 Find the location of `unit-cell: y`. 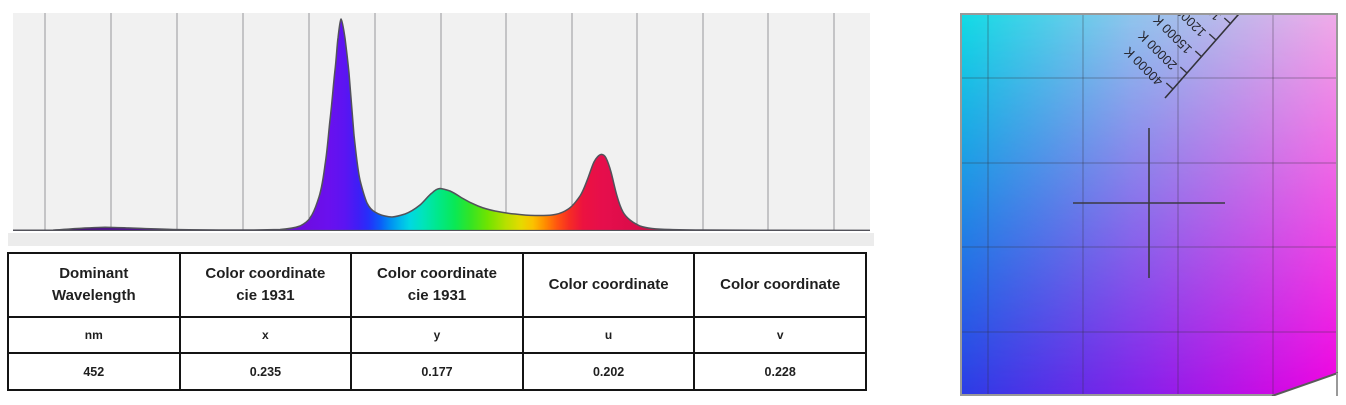

unit-cell: y is located at coordinates (437, 335).